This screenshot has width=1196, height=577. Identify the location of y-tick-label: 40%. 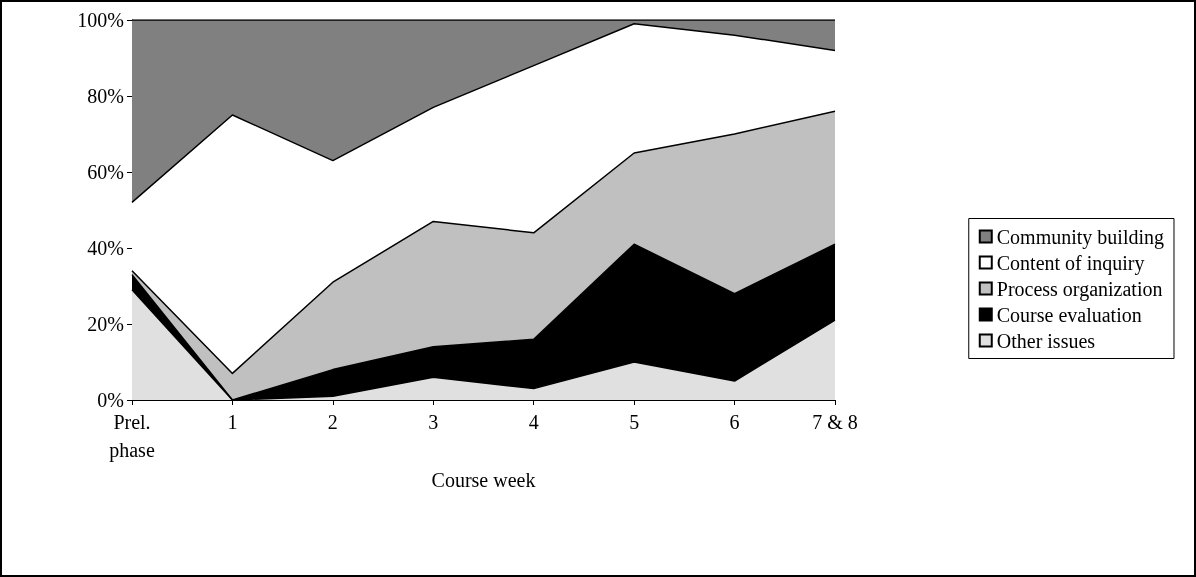
(105, 248).